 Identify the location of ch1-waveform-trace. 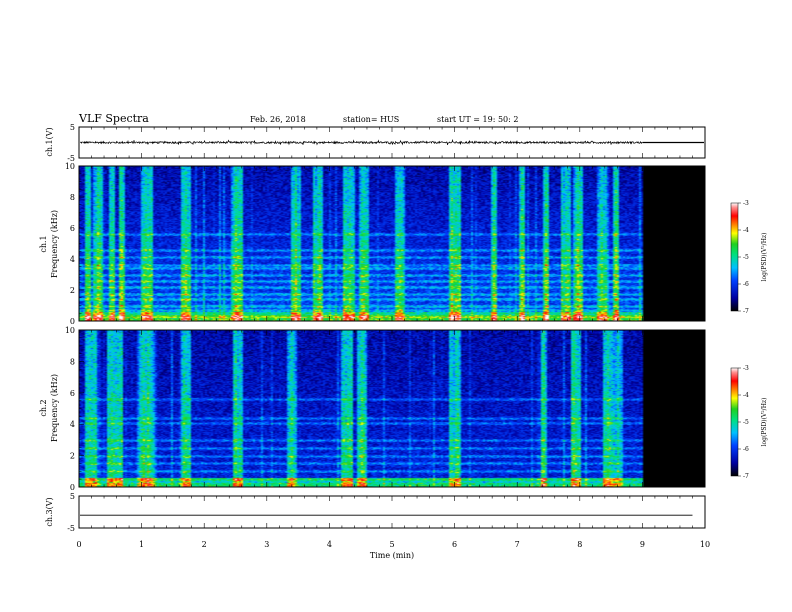
(391, 142).